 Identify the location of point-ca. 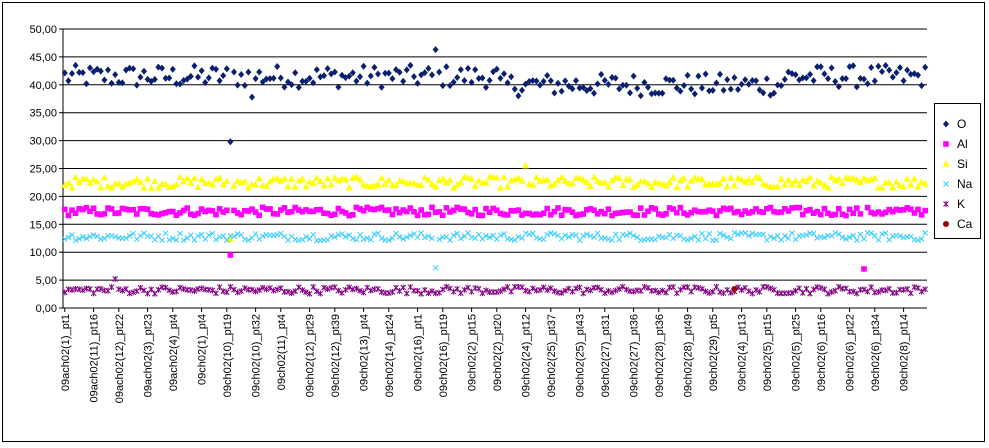
(734, 289).